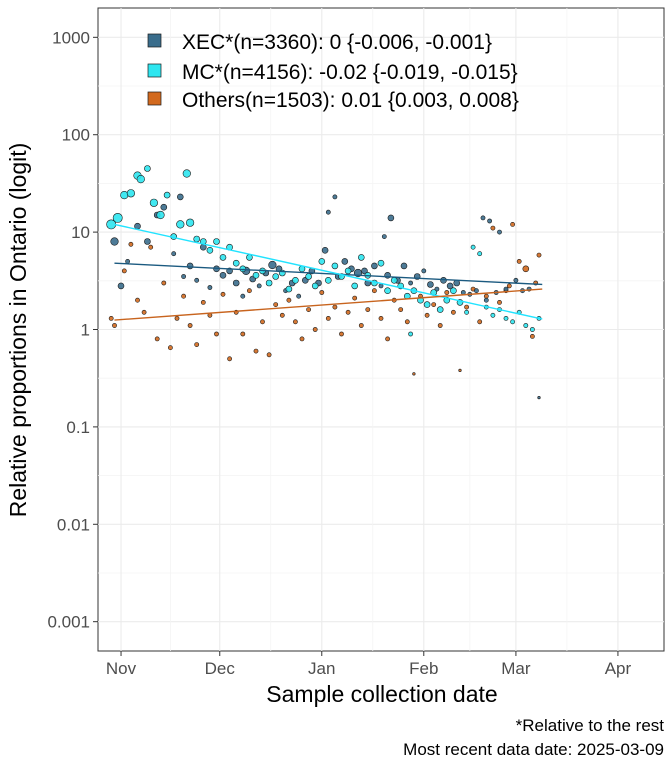  I want to click on y-tick-label: 10, so click(80, 232).